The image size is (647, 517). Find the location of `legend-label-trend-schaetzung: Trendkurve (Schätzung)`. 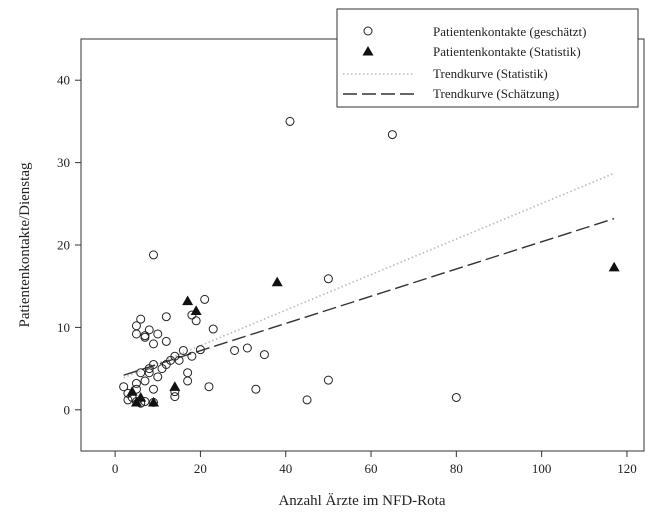

legend-label-trend-schaetzung: Trendkurve (Schätzung) is located at coordinates (496, 93).